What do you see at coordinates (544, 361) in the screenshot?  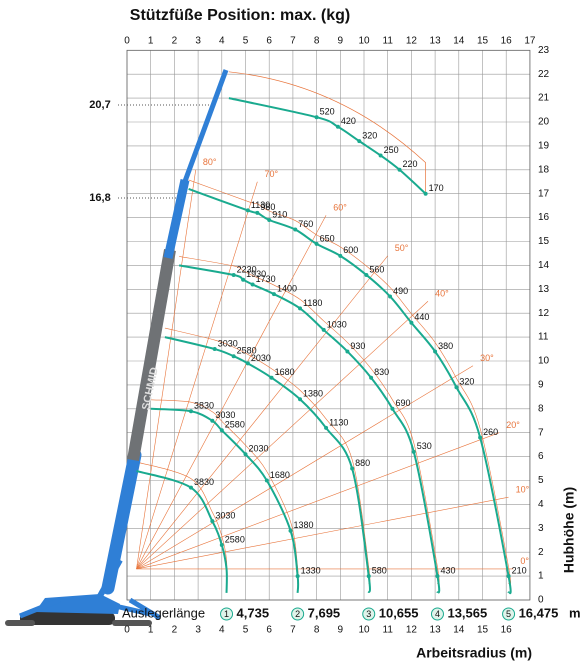 I see `right-tick-label: 10` at bounding box center [544, 361].